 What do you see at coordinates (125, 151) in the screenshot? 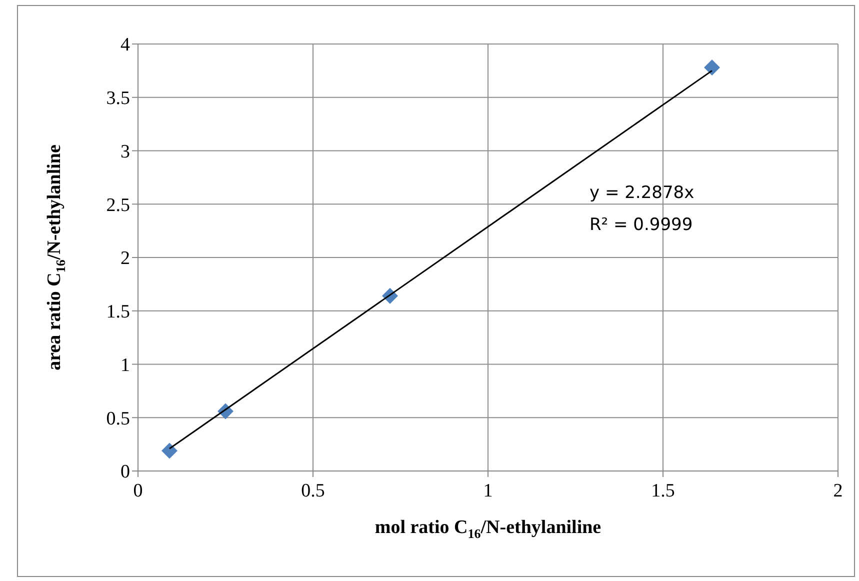
I see `y-tick-label: 3` at bounding box center [125, 151].